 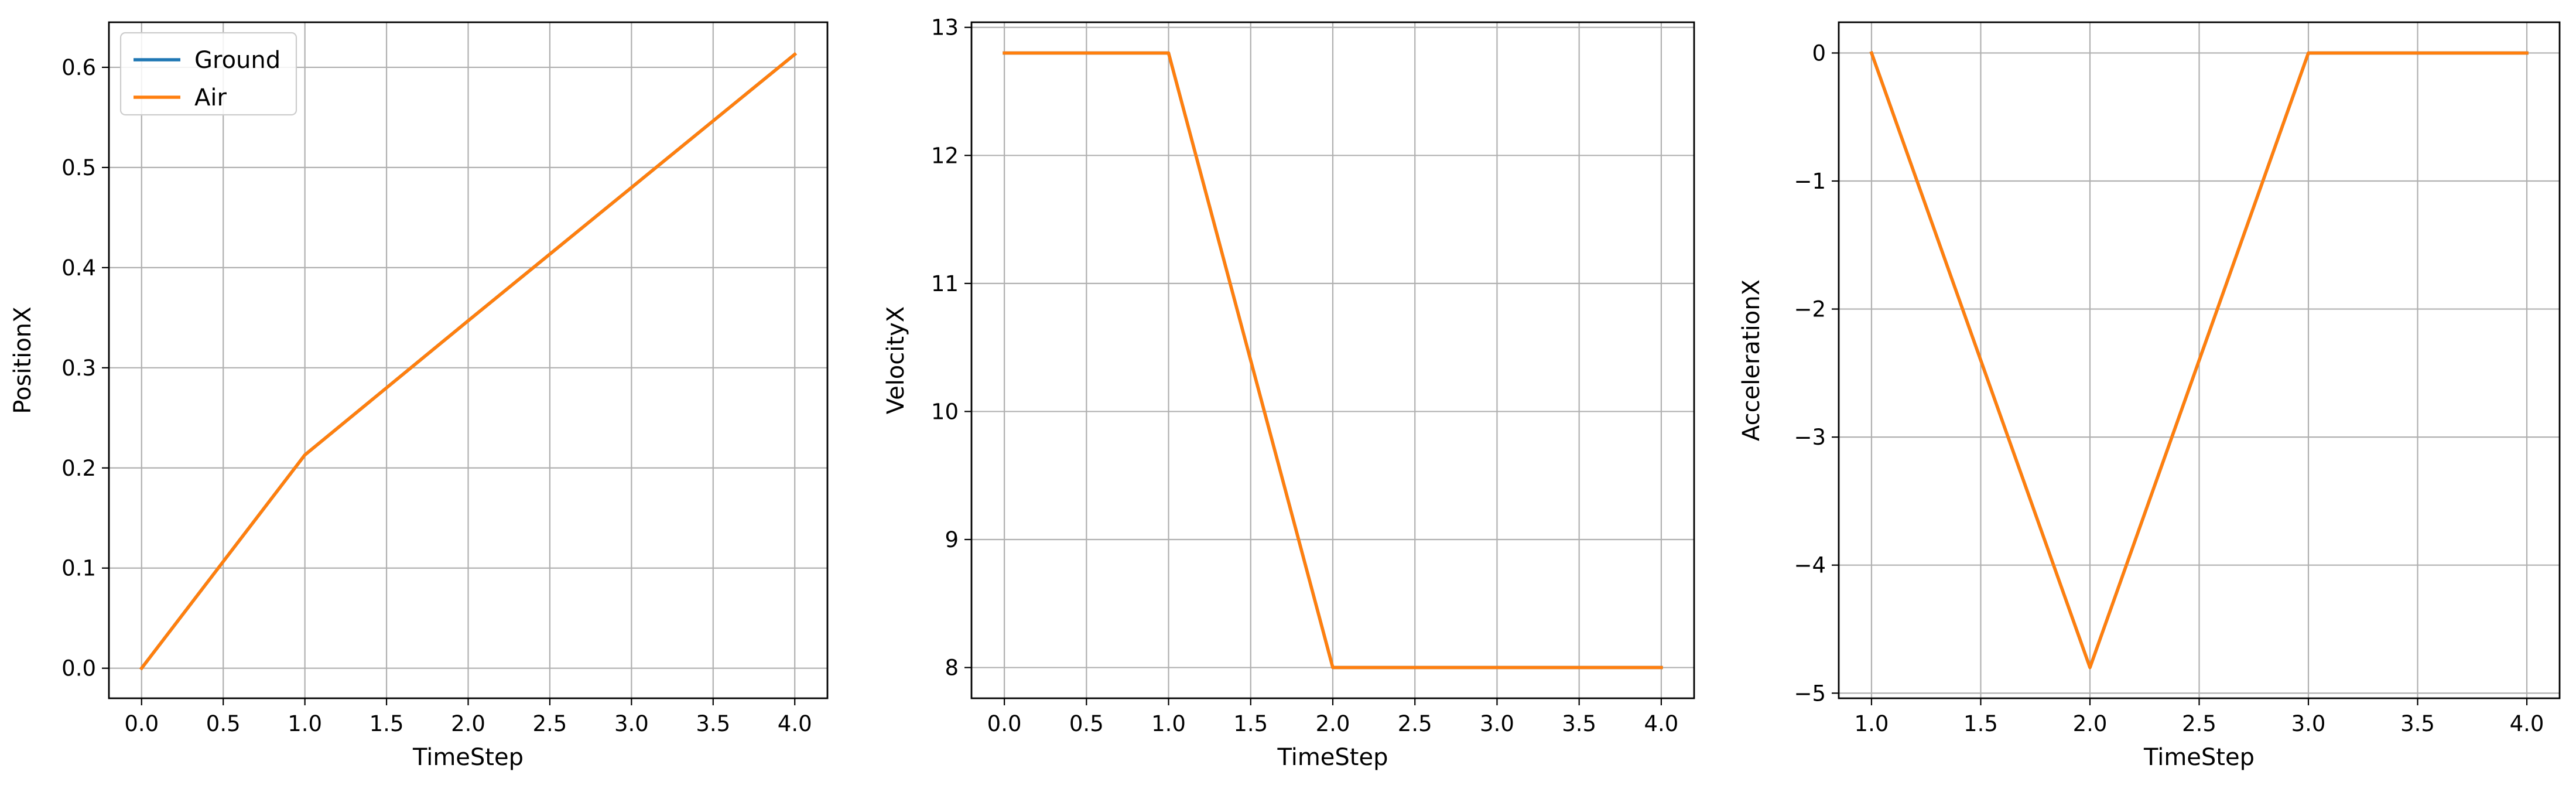 What do you see at coordinates (1810, 437) in the screenshot?
I see `y-tick-label: −3` at bounding box center [1810, 437].